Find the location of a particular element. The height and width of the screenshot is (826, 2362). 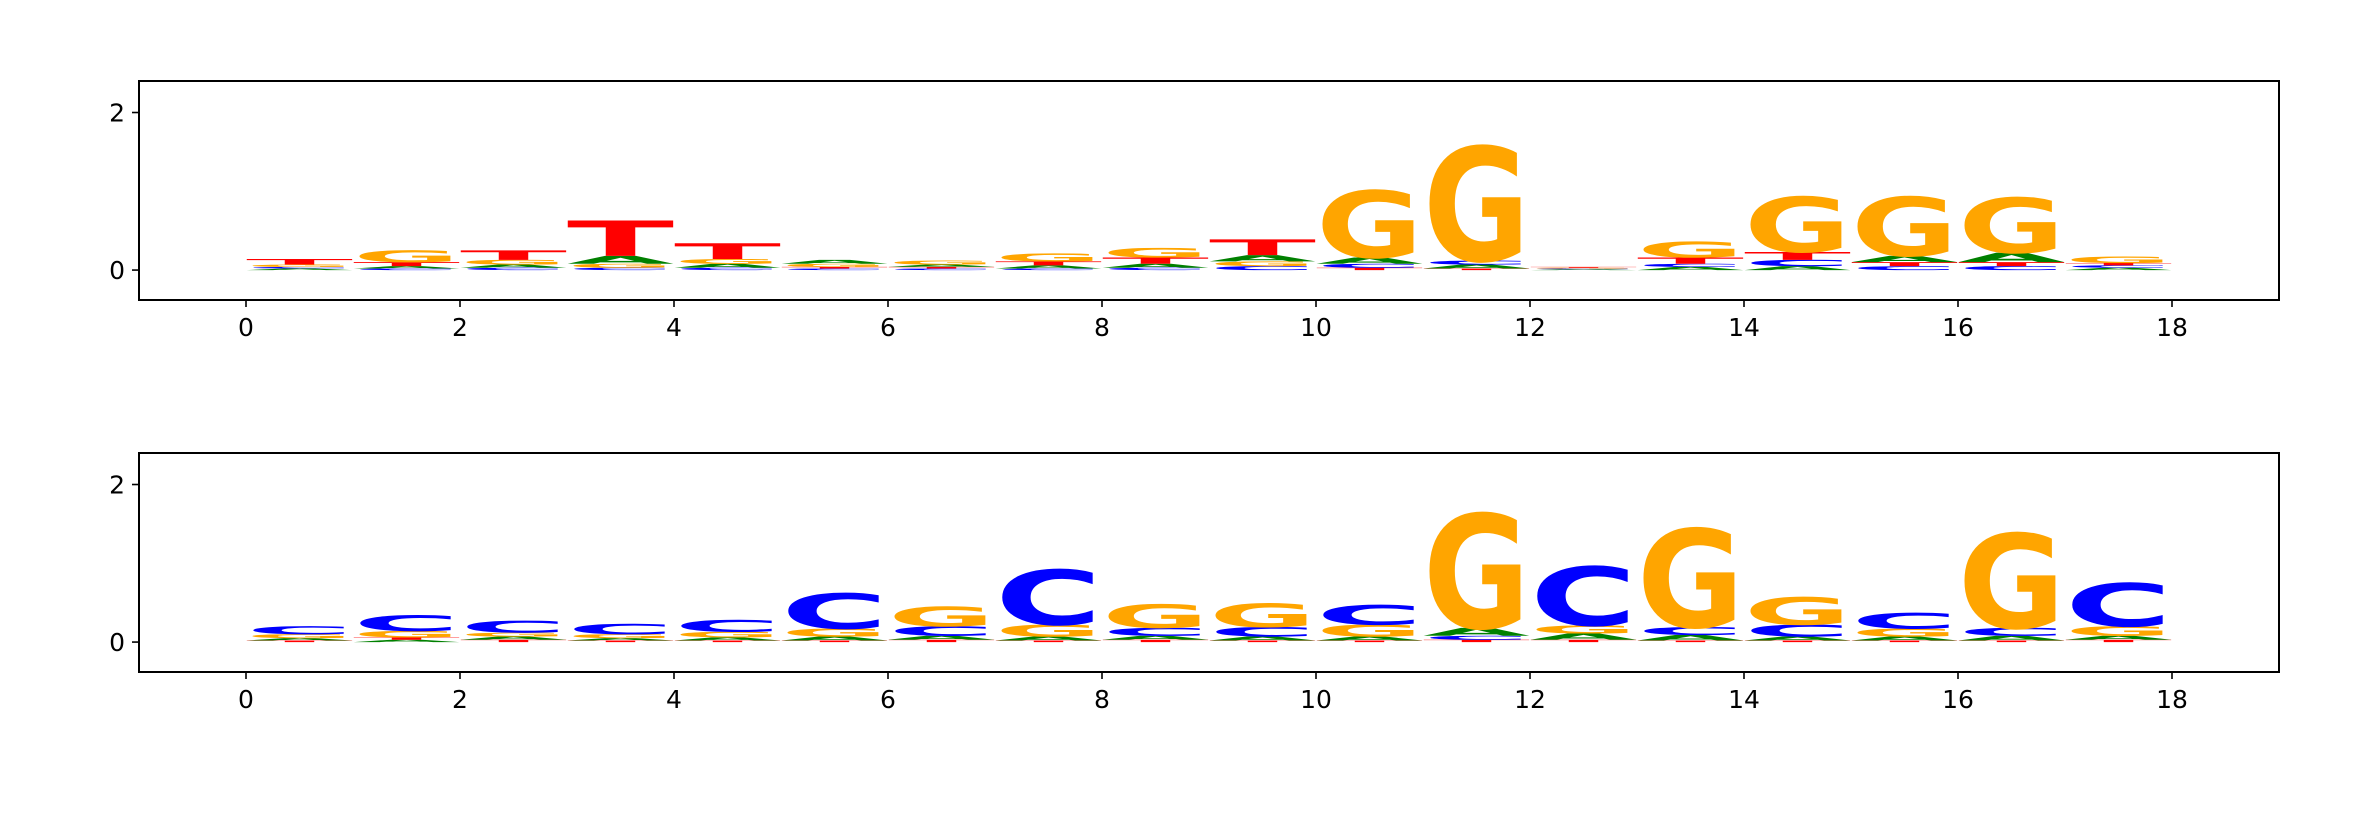

y-tick-label: 2 is located at coordinates (117, 113).